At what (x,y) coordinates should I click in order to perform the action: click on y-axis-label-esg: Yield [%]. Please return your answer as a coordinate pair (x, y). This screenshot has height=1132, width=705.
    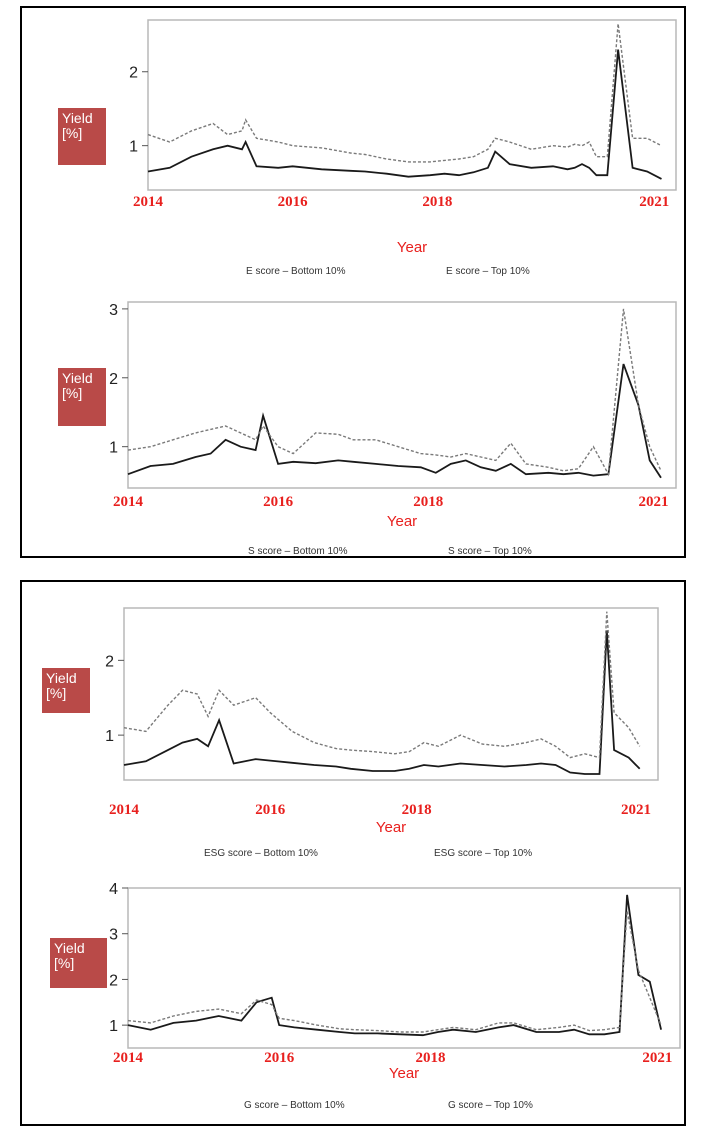
    Looking at the image, I should click on (66, 690).